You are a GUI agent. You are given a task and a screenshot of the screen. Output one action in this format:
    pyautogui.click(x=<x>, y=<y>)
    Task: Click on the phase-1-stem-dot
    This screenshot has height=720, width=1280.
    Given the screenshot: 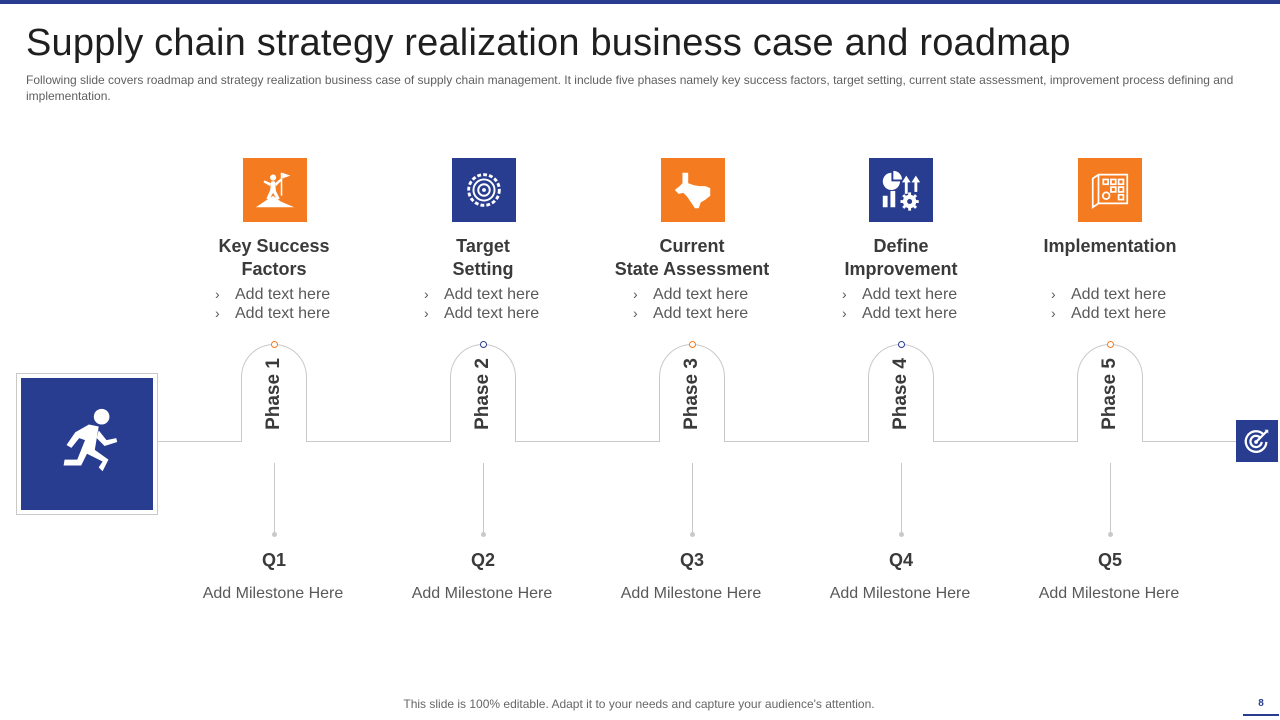 What is the action you would take?
    pyautogui.click(x=274, y=534)
    